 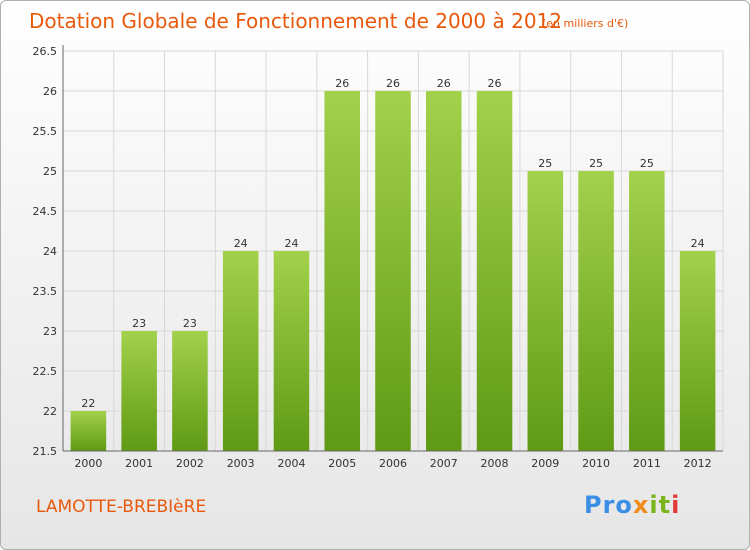 What do you see at coordinates (190, 323) in the screenshot?
I see `data-label-2002: 23` at bounding box center [190, 323].